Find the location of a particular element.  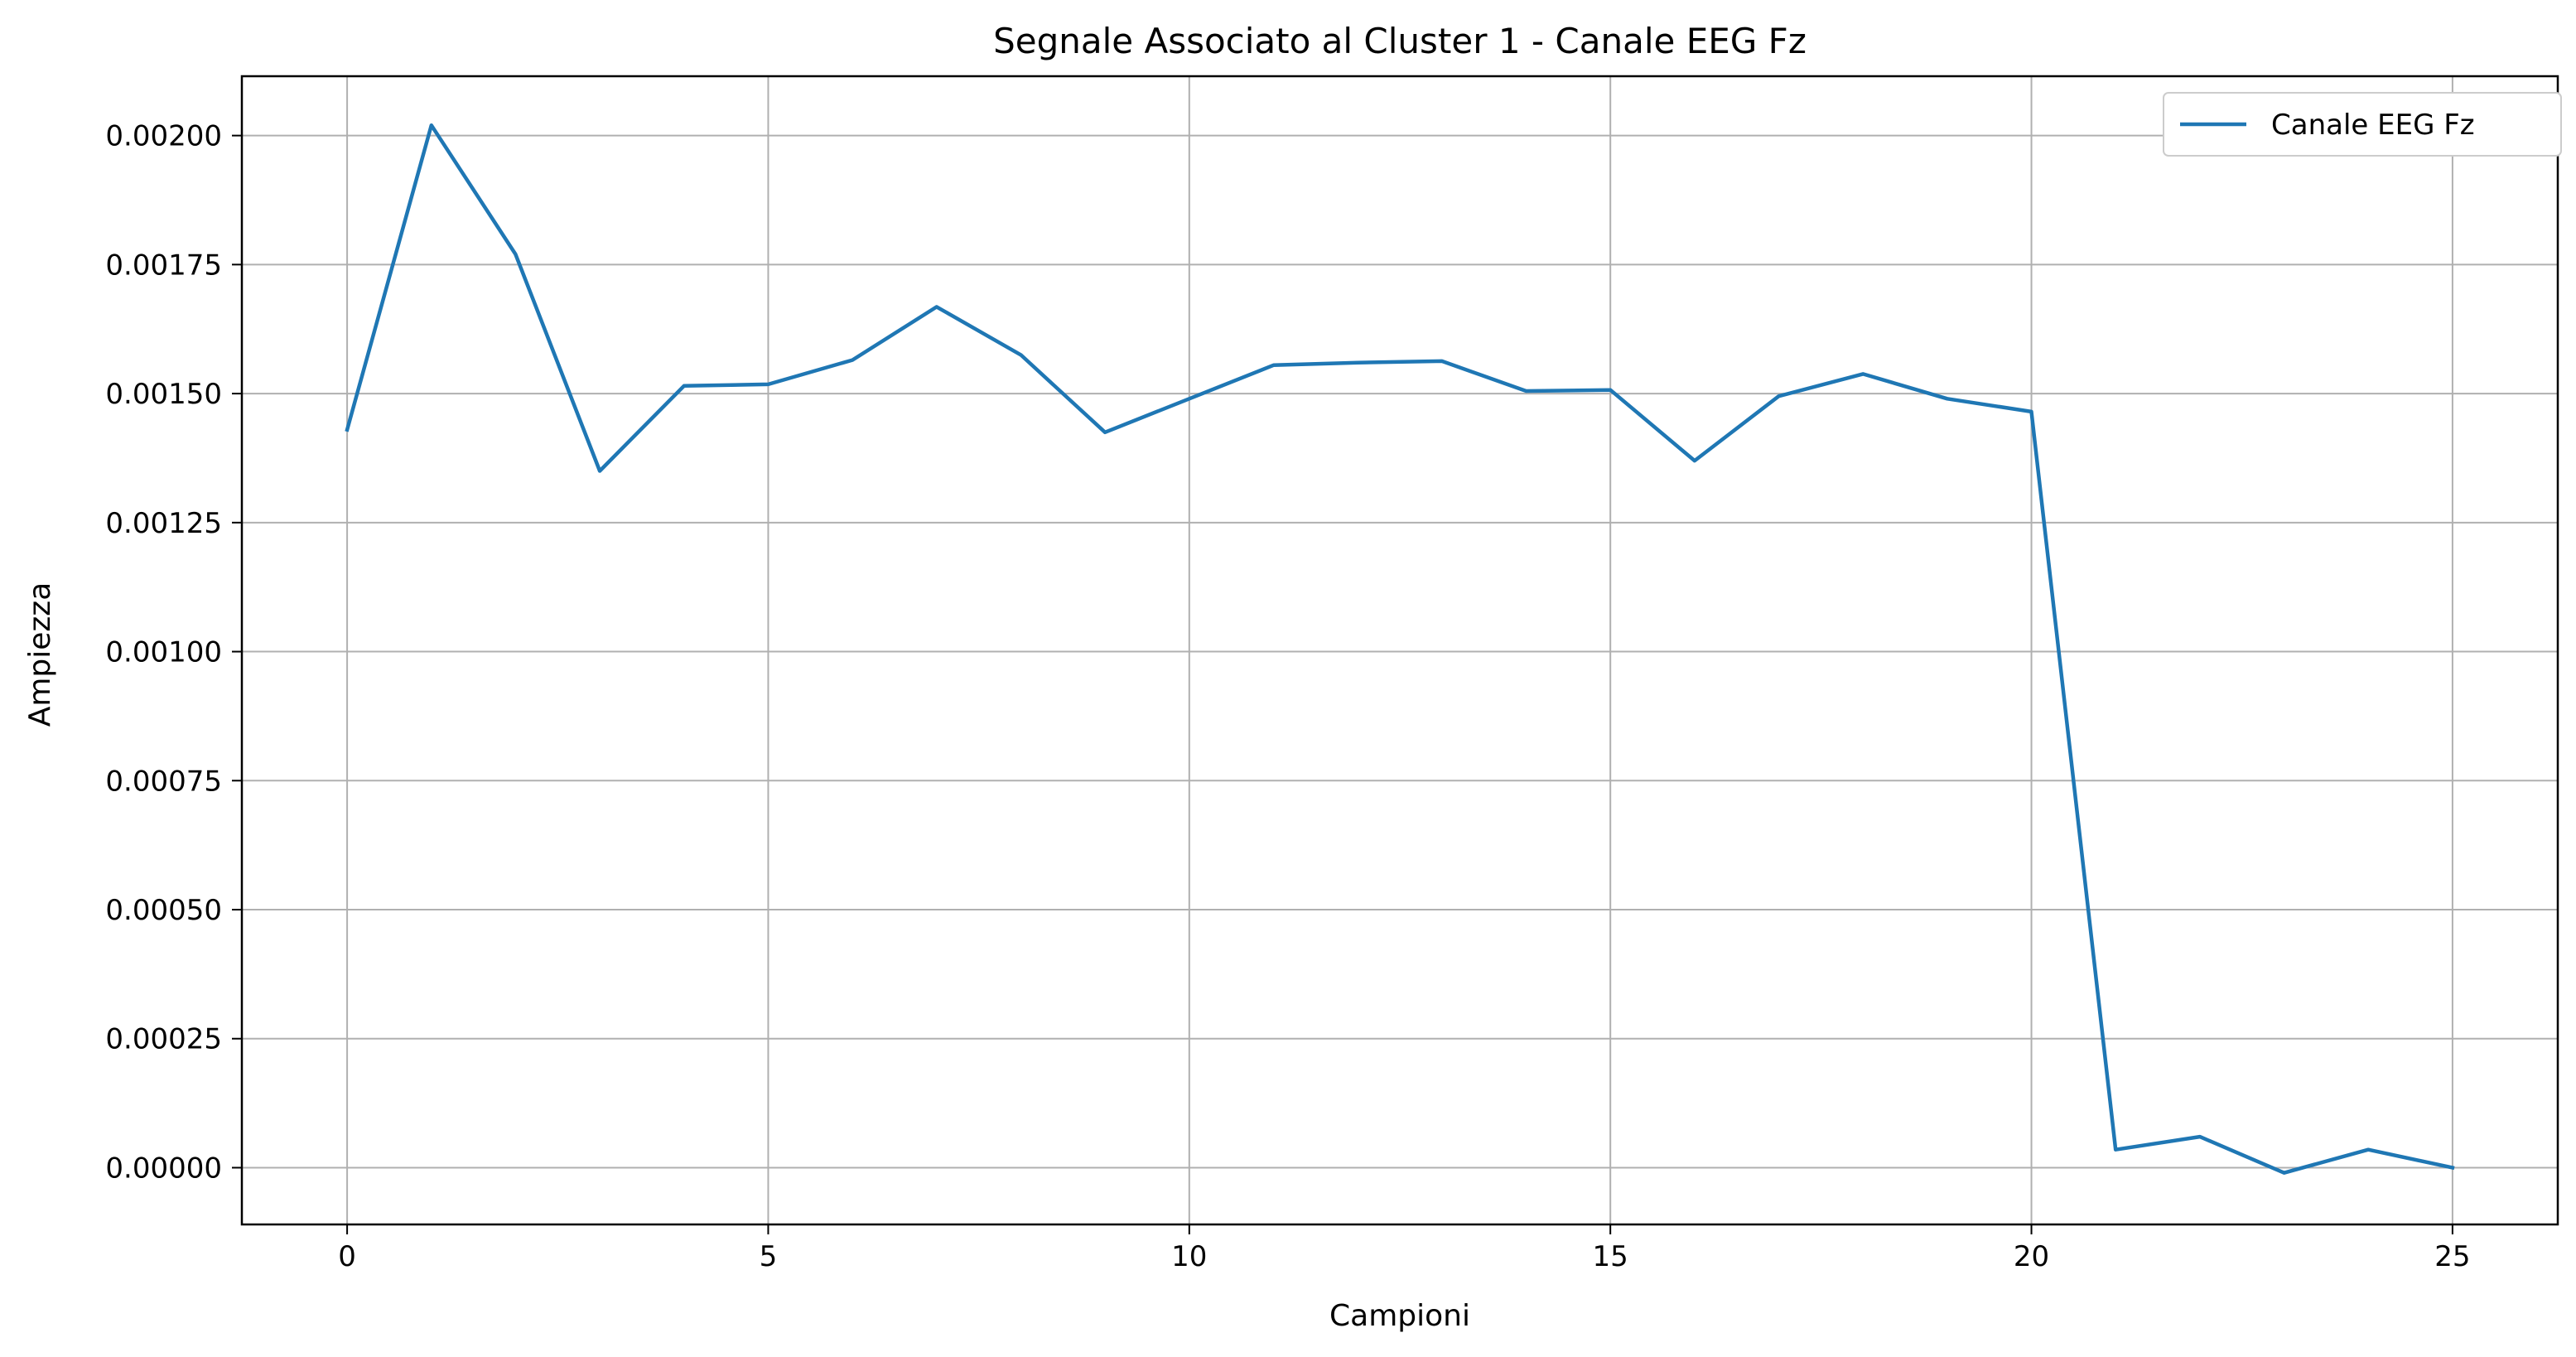

x-tick-label: 10 is located at coordinates (1189, 1256).